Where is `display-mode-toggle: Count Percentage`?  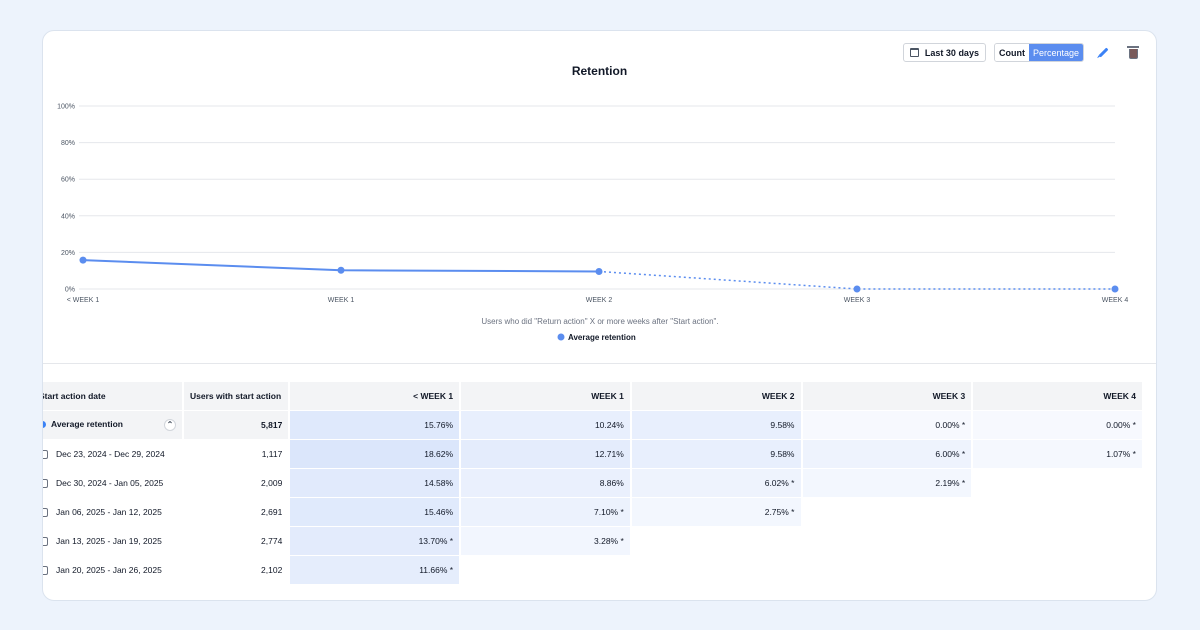
display-mode-toggle: Count Percentage is located at coordinates (1038, 52).